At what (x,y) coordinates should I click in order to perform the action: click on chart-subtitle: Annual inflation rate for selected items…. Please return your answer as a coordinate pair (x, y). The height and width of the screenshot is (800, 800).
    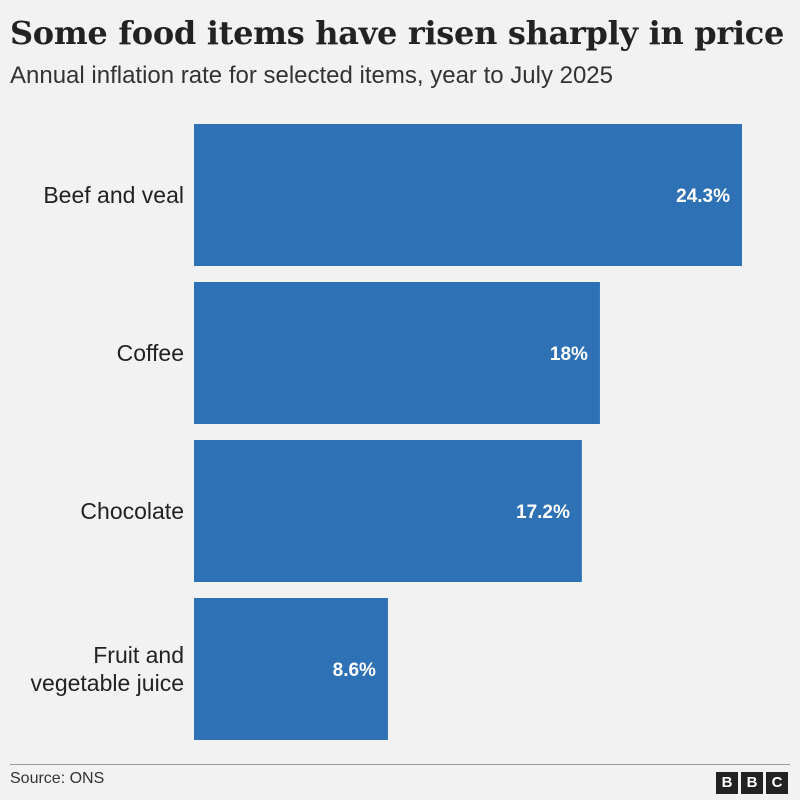
    Looking at the image, I should click on (311, 75).